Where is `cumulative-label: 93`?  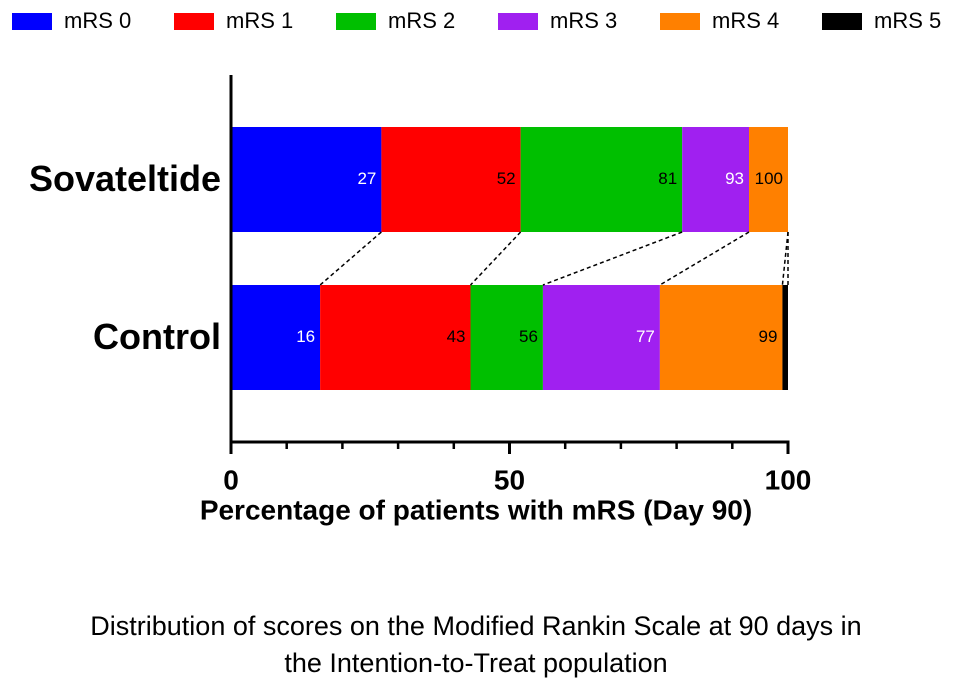
cumulative-label: 93 is located at coordinates (734, 178).